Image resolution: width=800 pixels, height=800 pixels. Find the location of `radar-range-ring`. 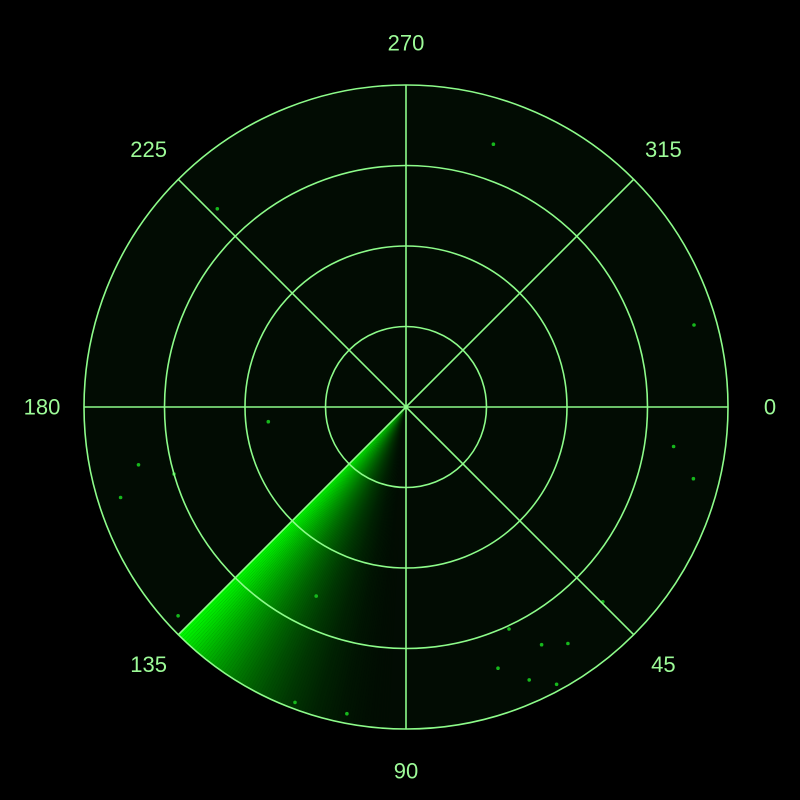

radar-range-ring is located at coordinates (406, 407).